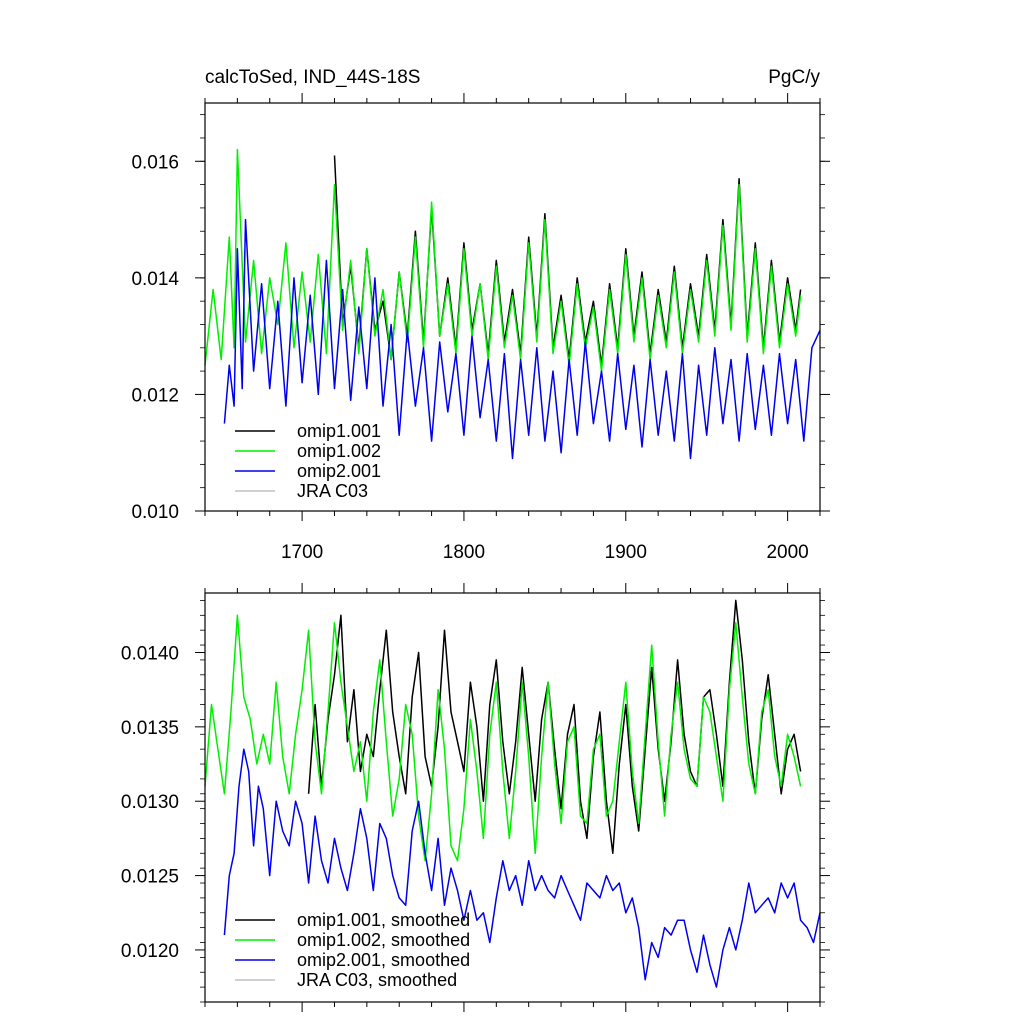 This screenshot has width=1024, height=1024. Describe the element at coordinates (464, 552) in the screenshot. I see `x-tick-label-1: 1800` at that location.